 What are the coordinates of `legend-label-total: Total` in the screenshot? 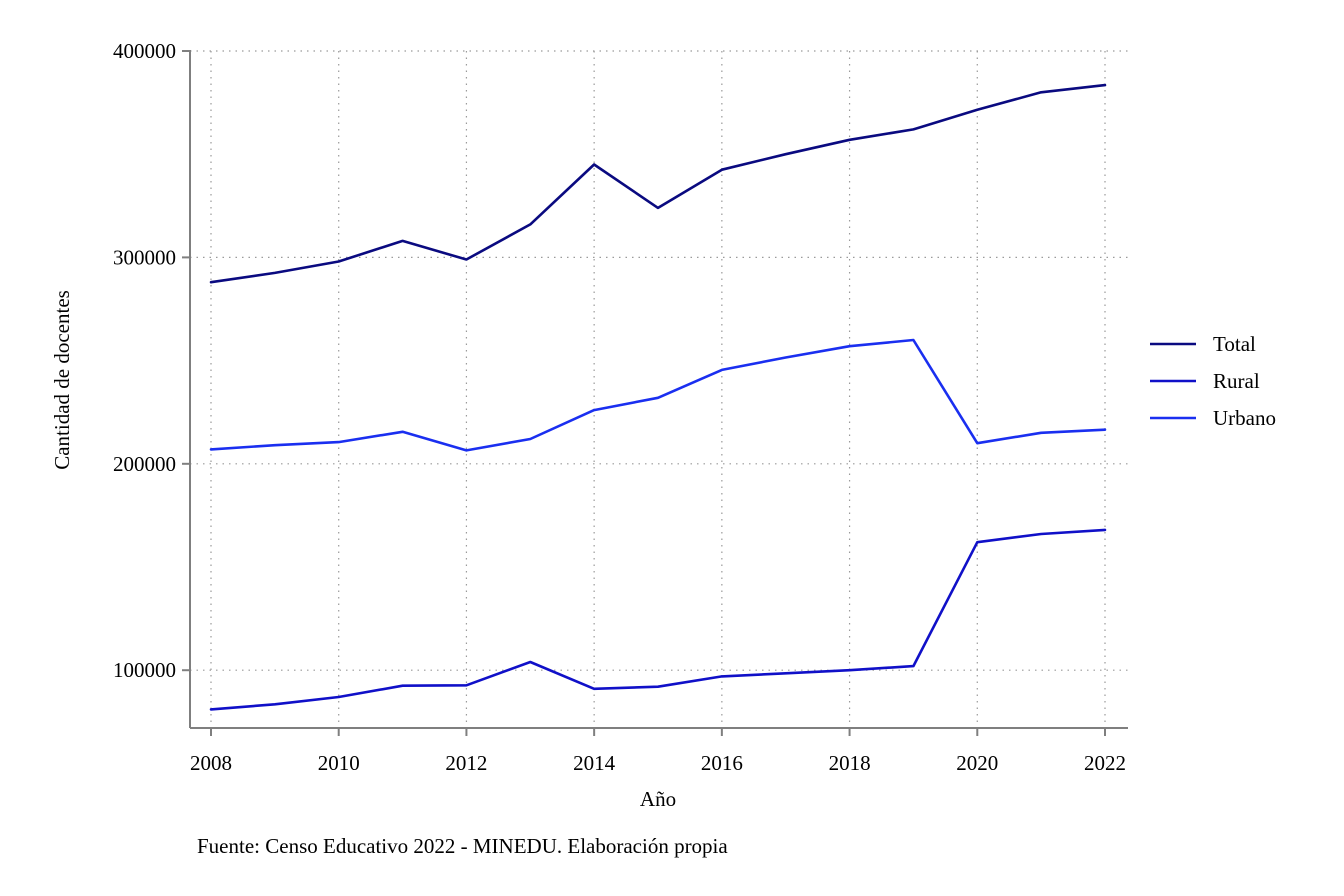 It's located at (1234, 344).